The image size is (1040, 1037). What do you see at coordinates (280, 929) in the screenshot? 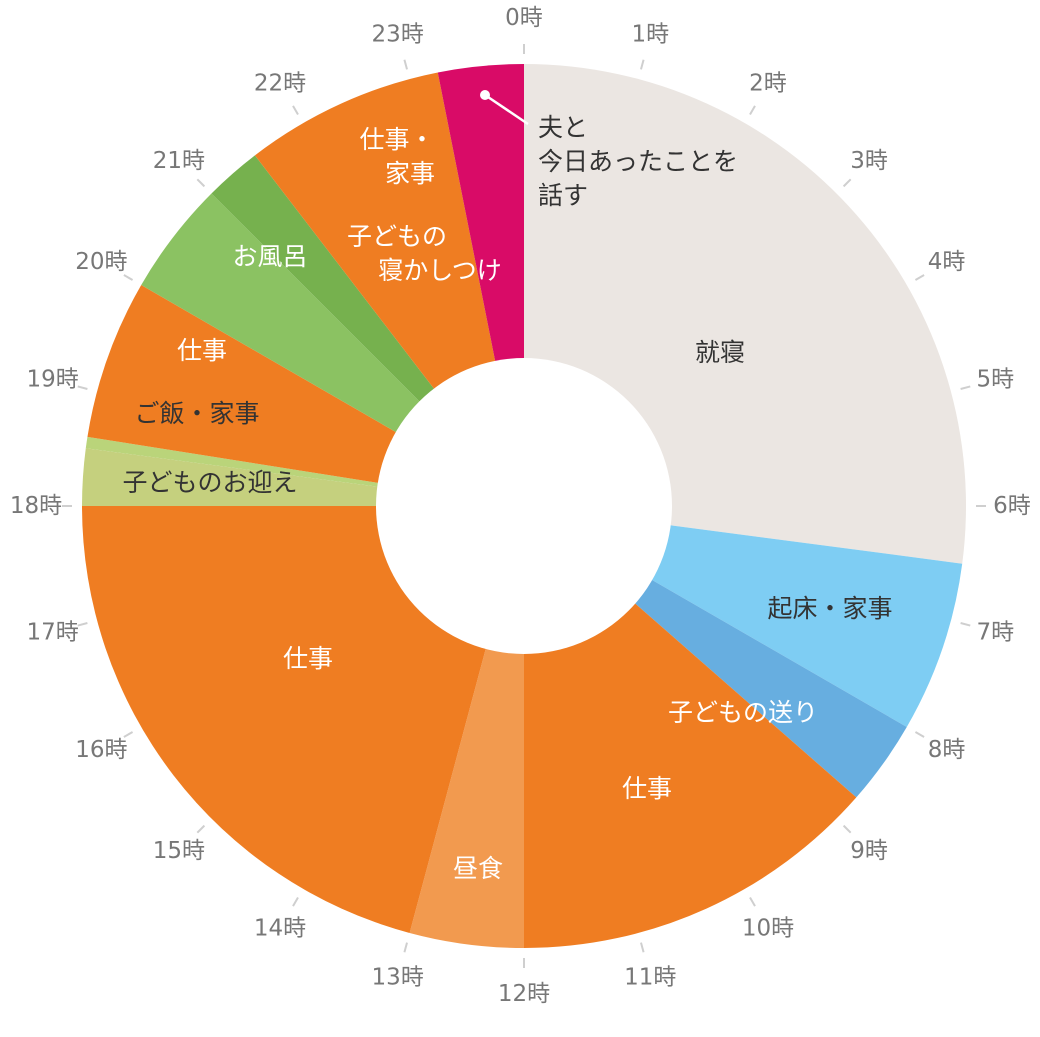
I see `hour-label-14: 14時` at bounding box center [280, 929].